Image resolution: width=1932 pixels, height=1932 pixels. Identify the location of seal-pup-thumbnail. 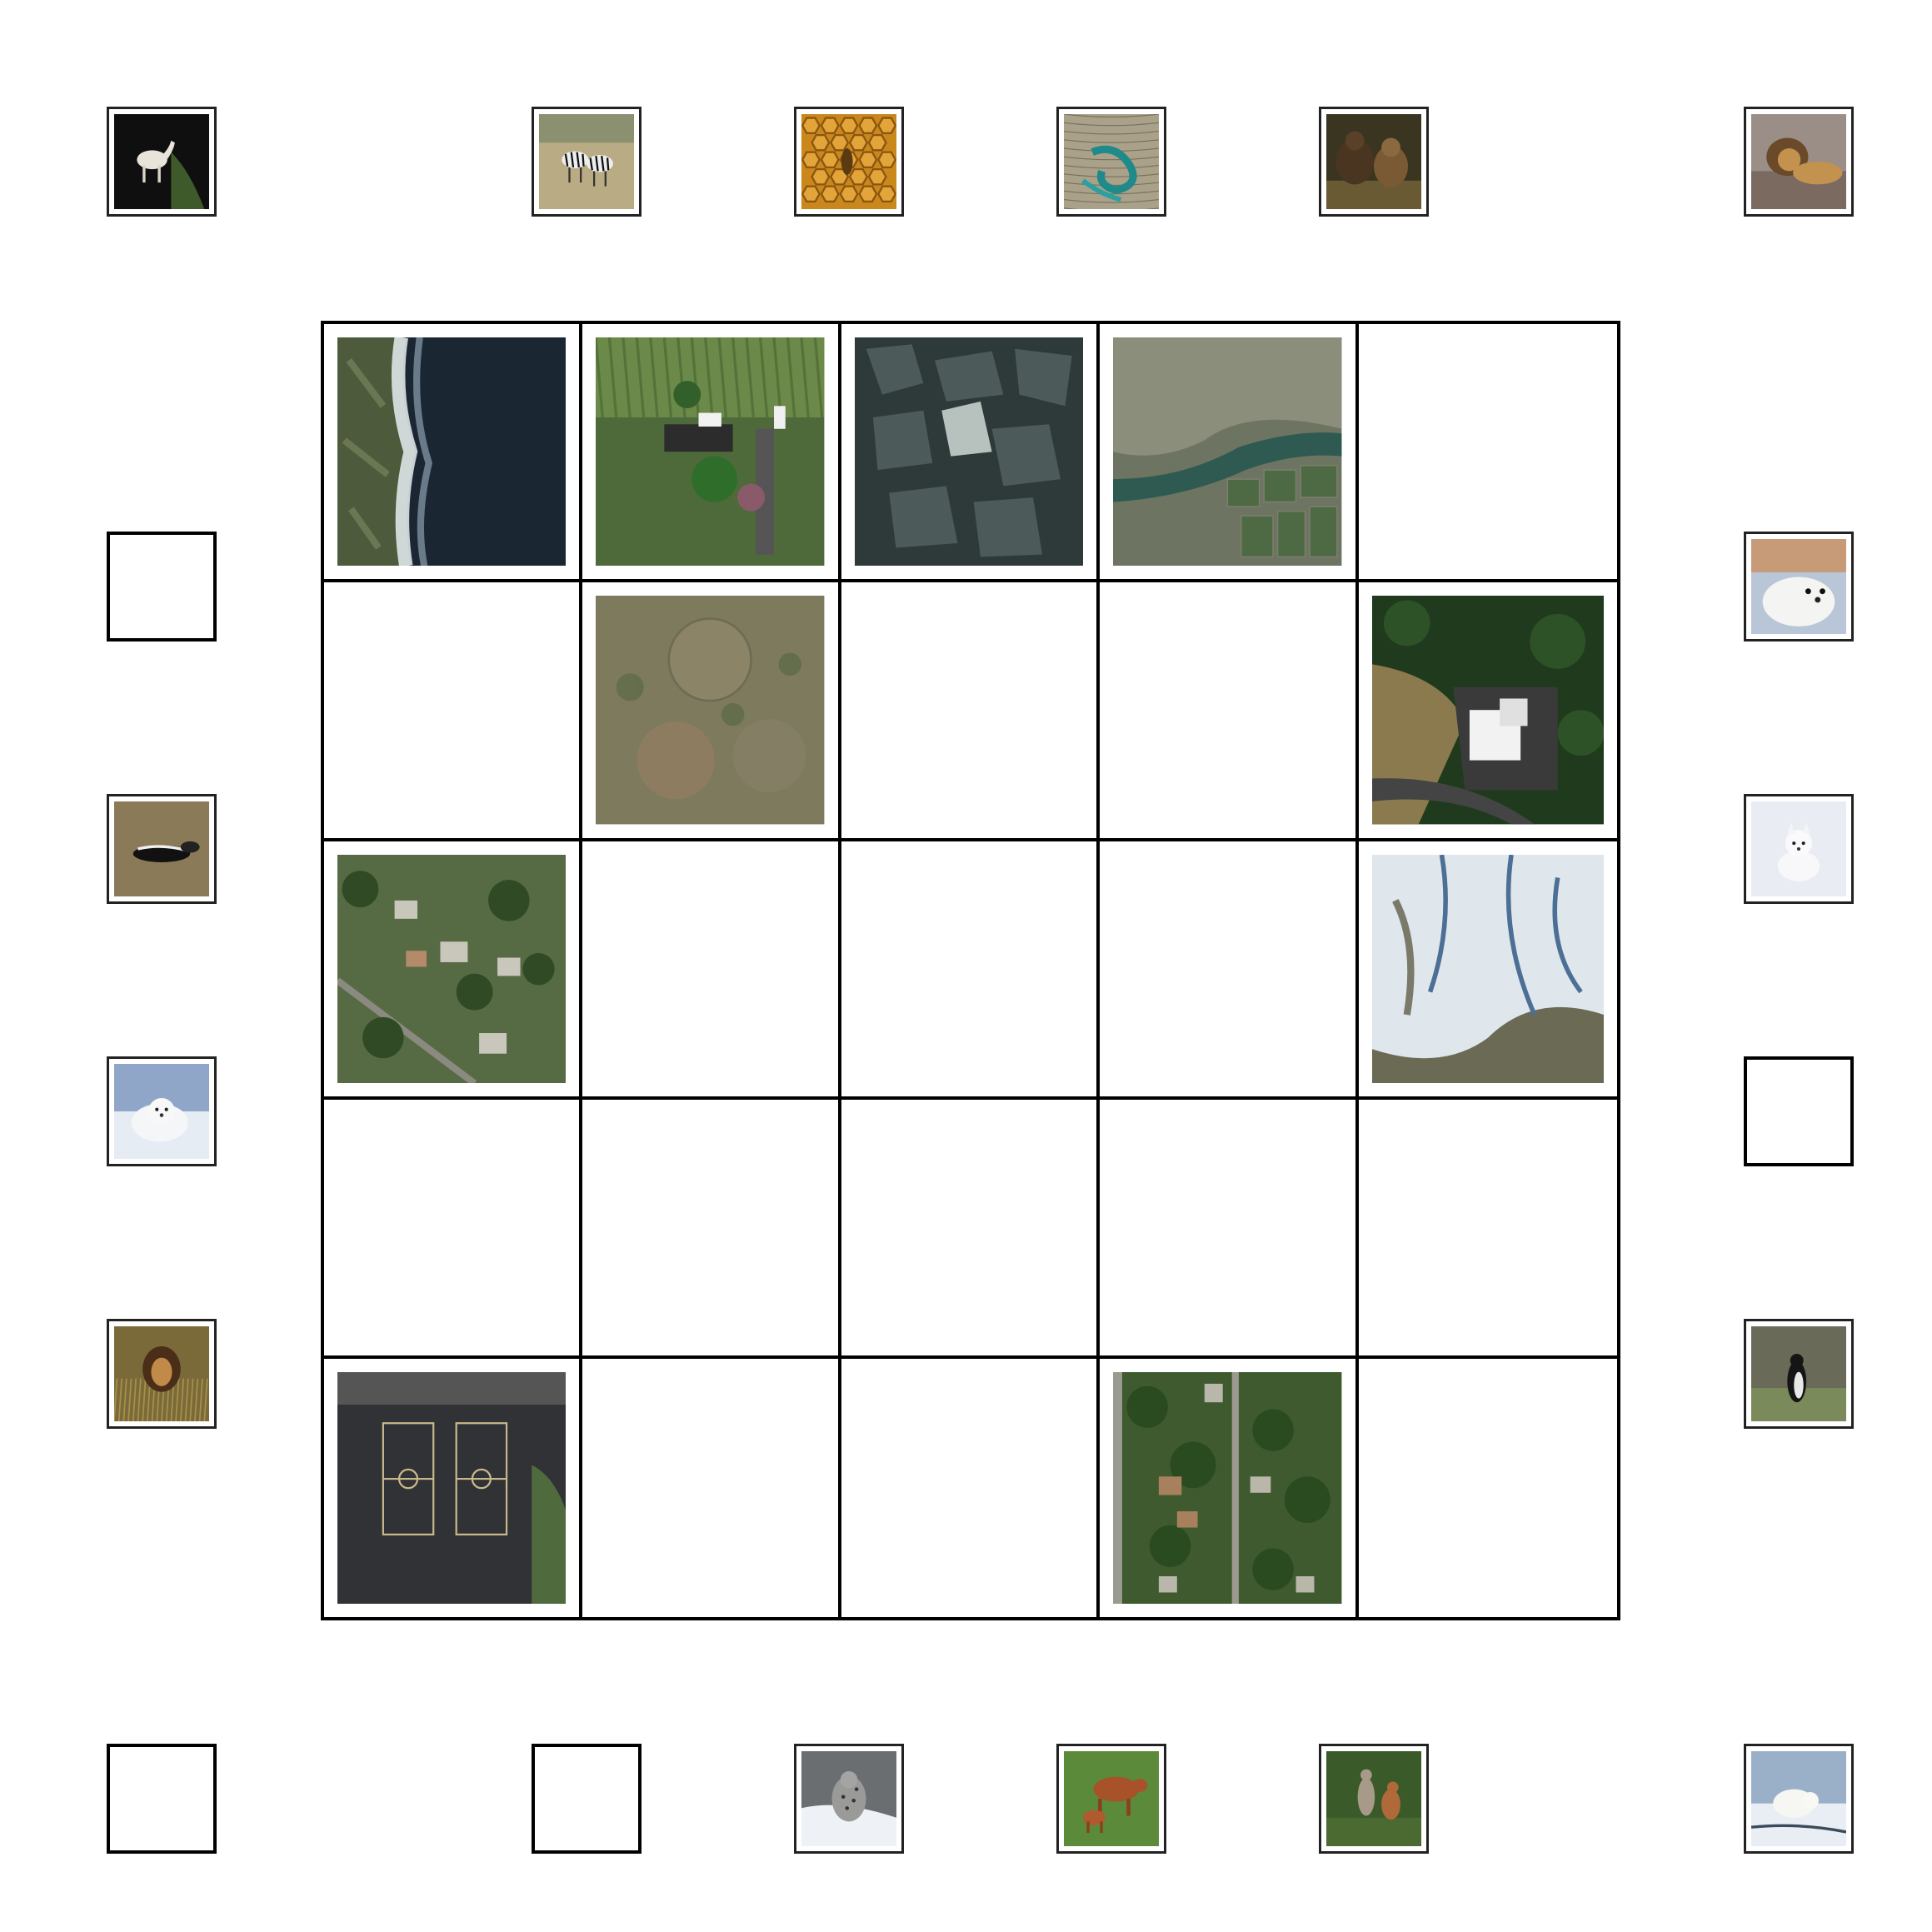
(1798, 586).